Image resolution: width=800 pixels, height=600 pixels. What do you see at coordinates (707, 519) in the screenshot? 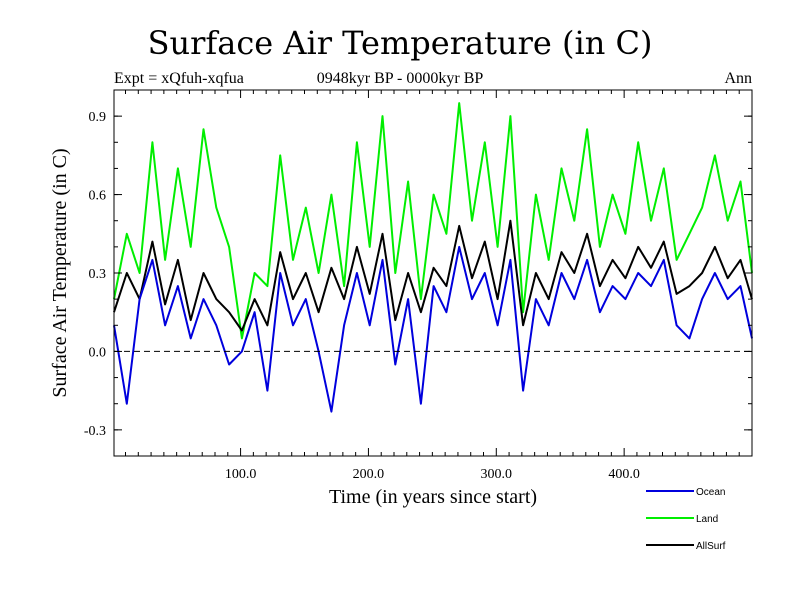
I see `legend-label-land: Land` at bounding box center [707, 519].